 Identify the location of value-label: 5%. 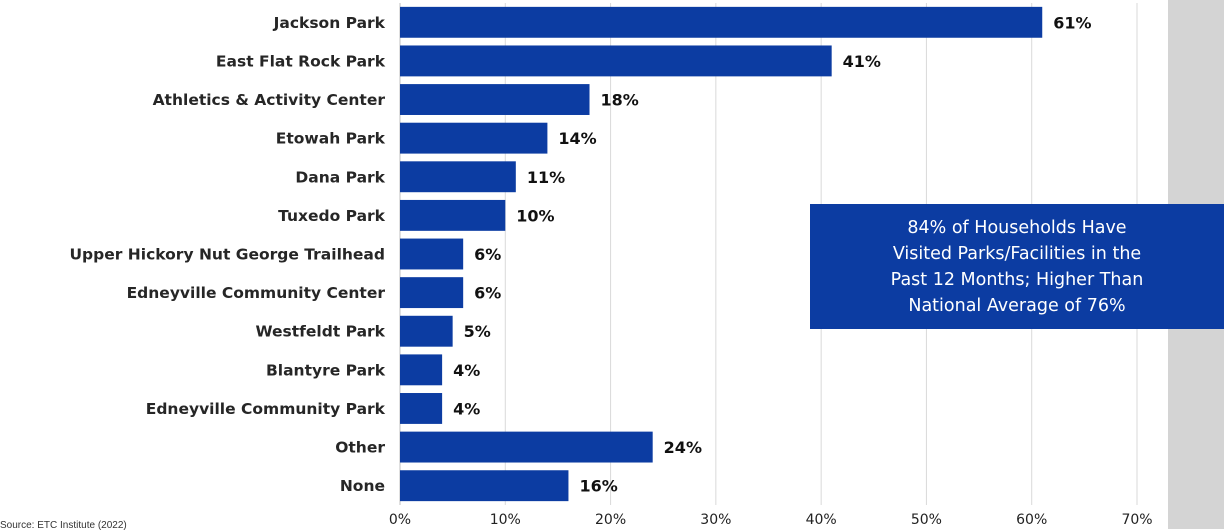
(477, 331).